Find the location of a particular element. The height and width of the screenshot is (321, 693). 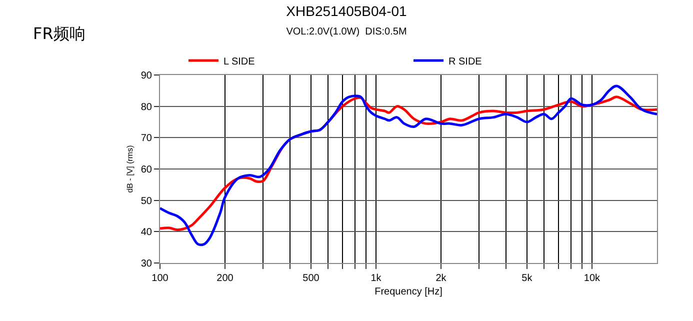

y-tick-label: 90 is located at coordinates (146, 76).